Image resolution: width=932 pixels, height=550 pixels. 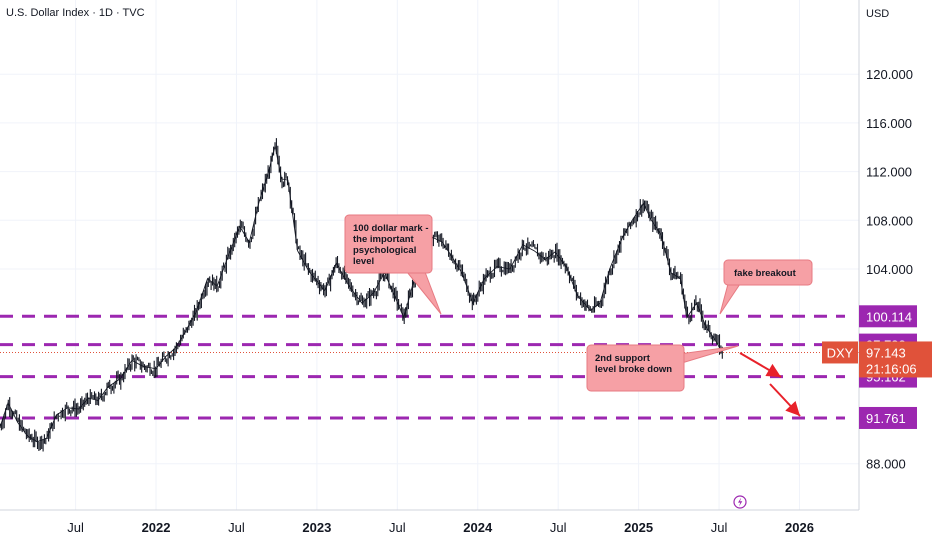 I want to click on y-tick-label: 88.000, so click(x=886, y=464).